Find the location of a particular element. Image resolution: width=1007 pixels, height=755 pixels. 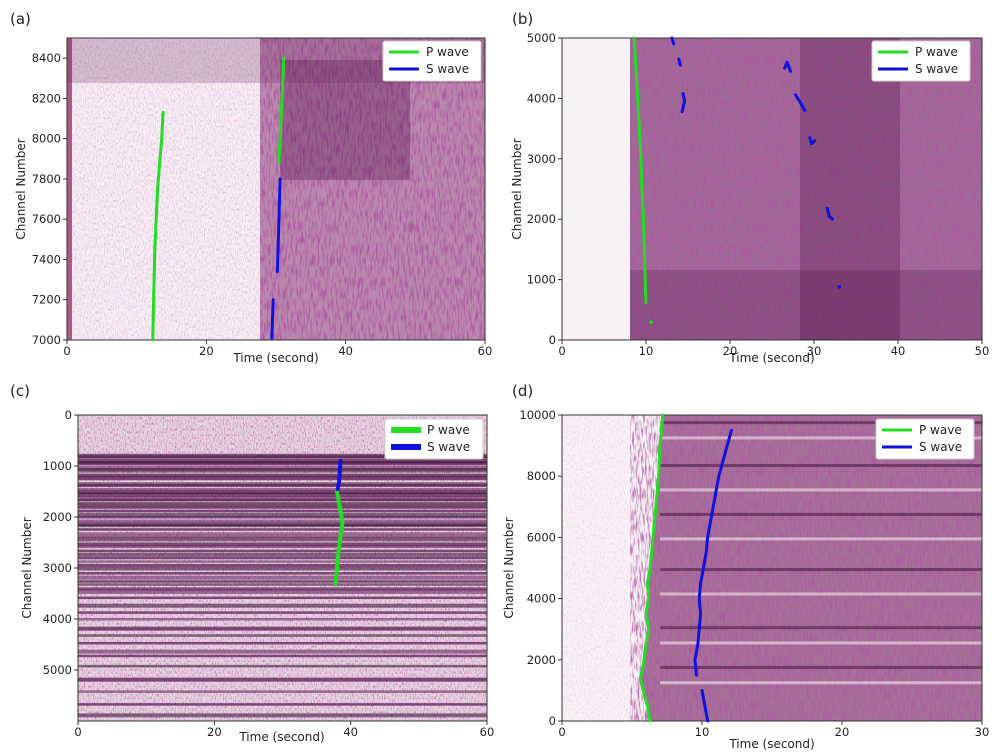

panel-c-xtick-label: 20 is located at coordinates (214, 732).